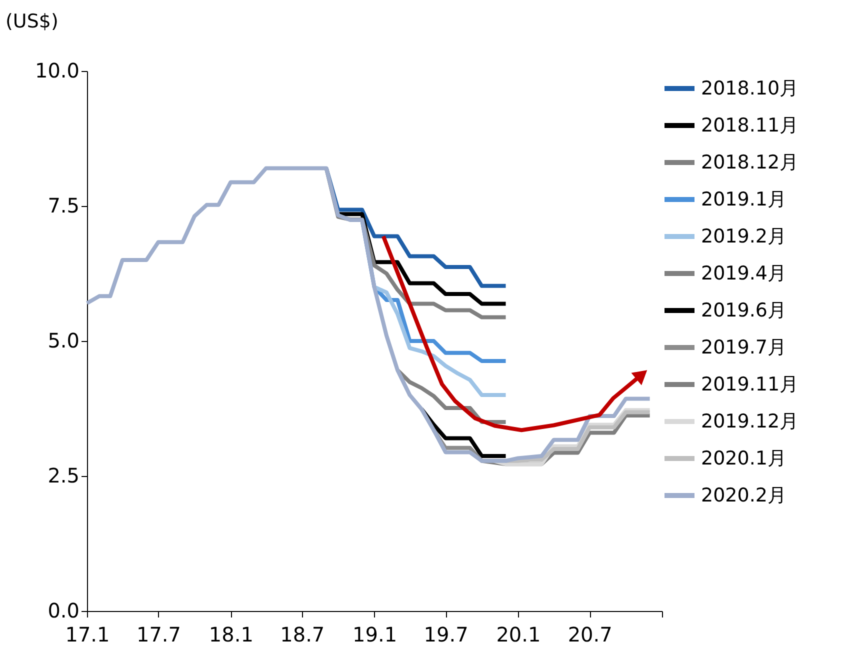 The image size is (855, 659). Describe the element at coordinates (743, 459) in the screenshot. I see `legend-label: 2020.1月` at that location.